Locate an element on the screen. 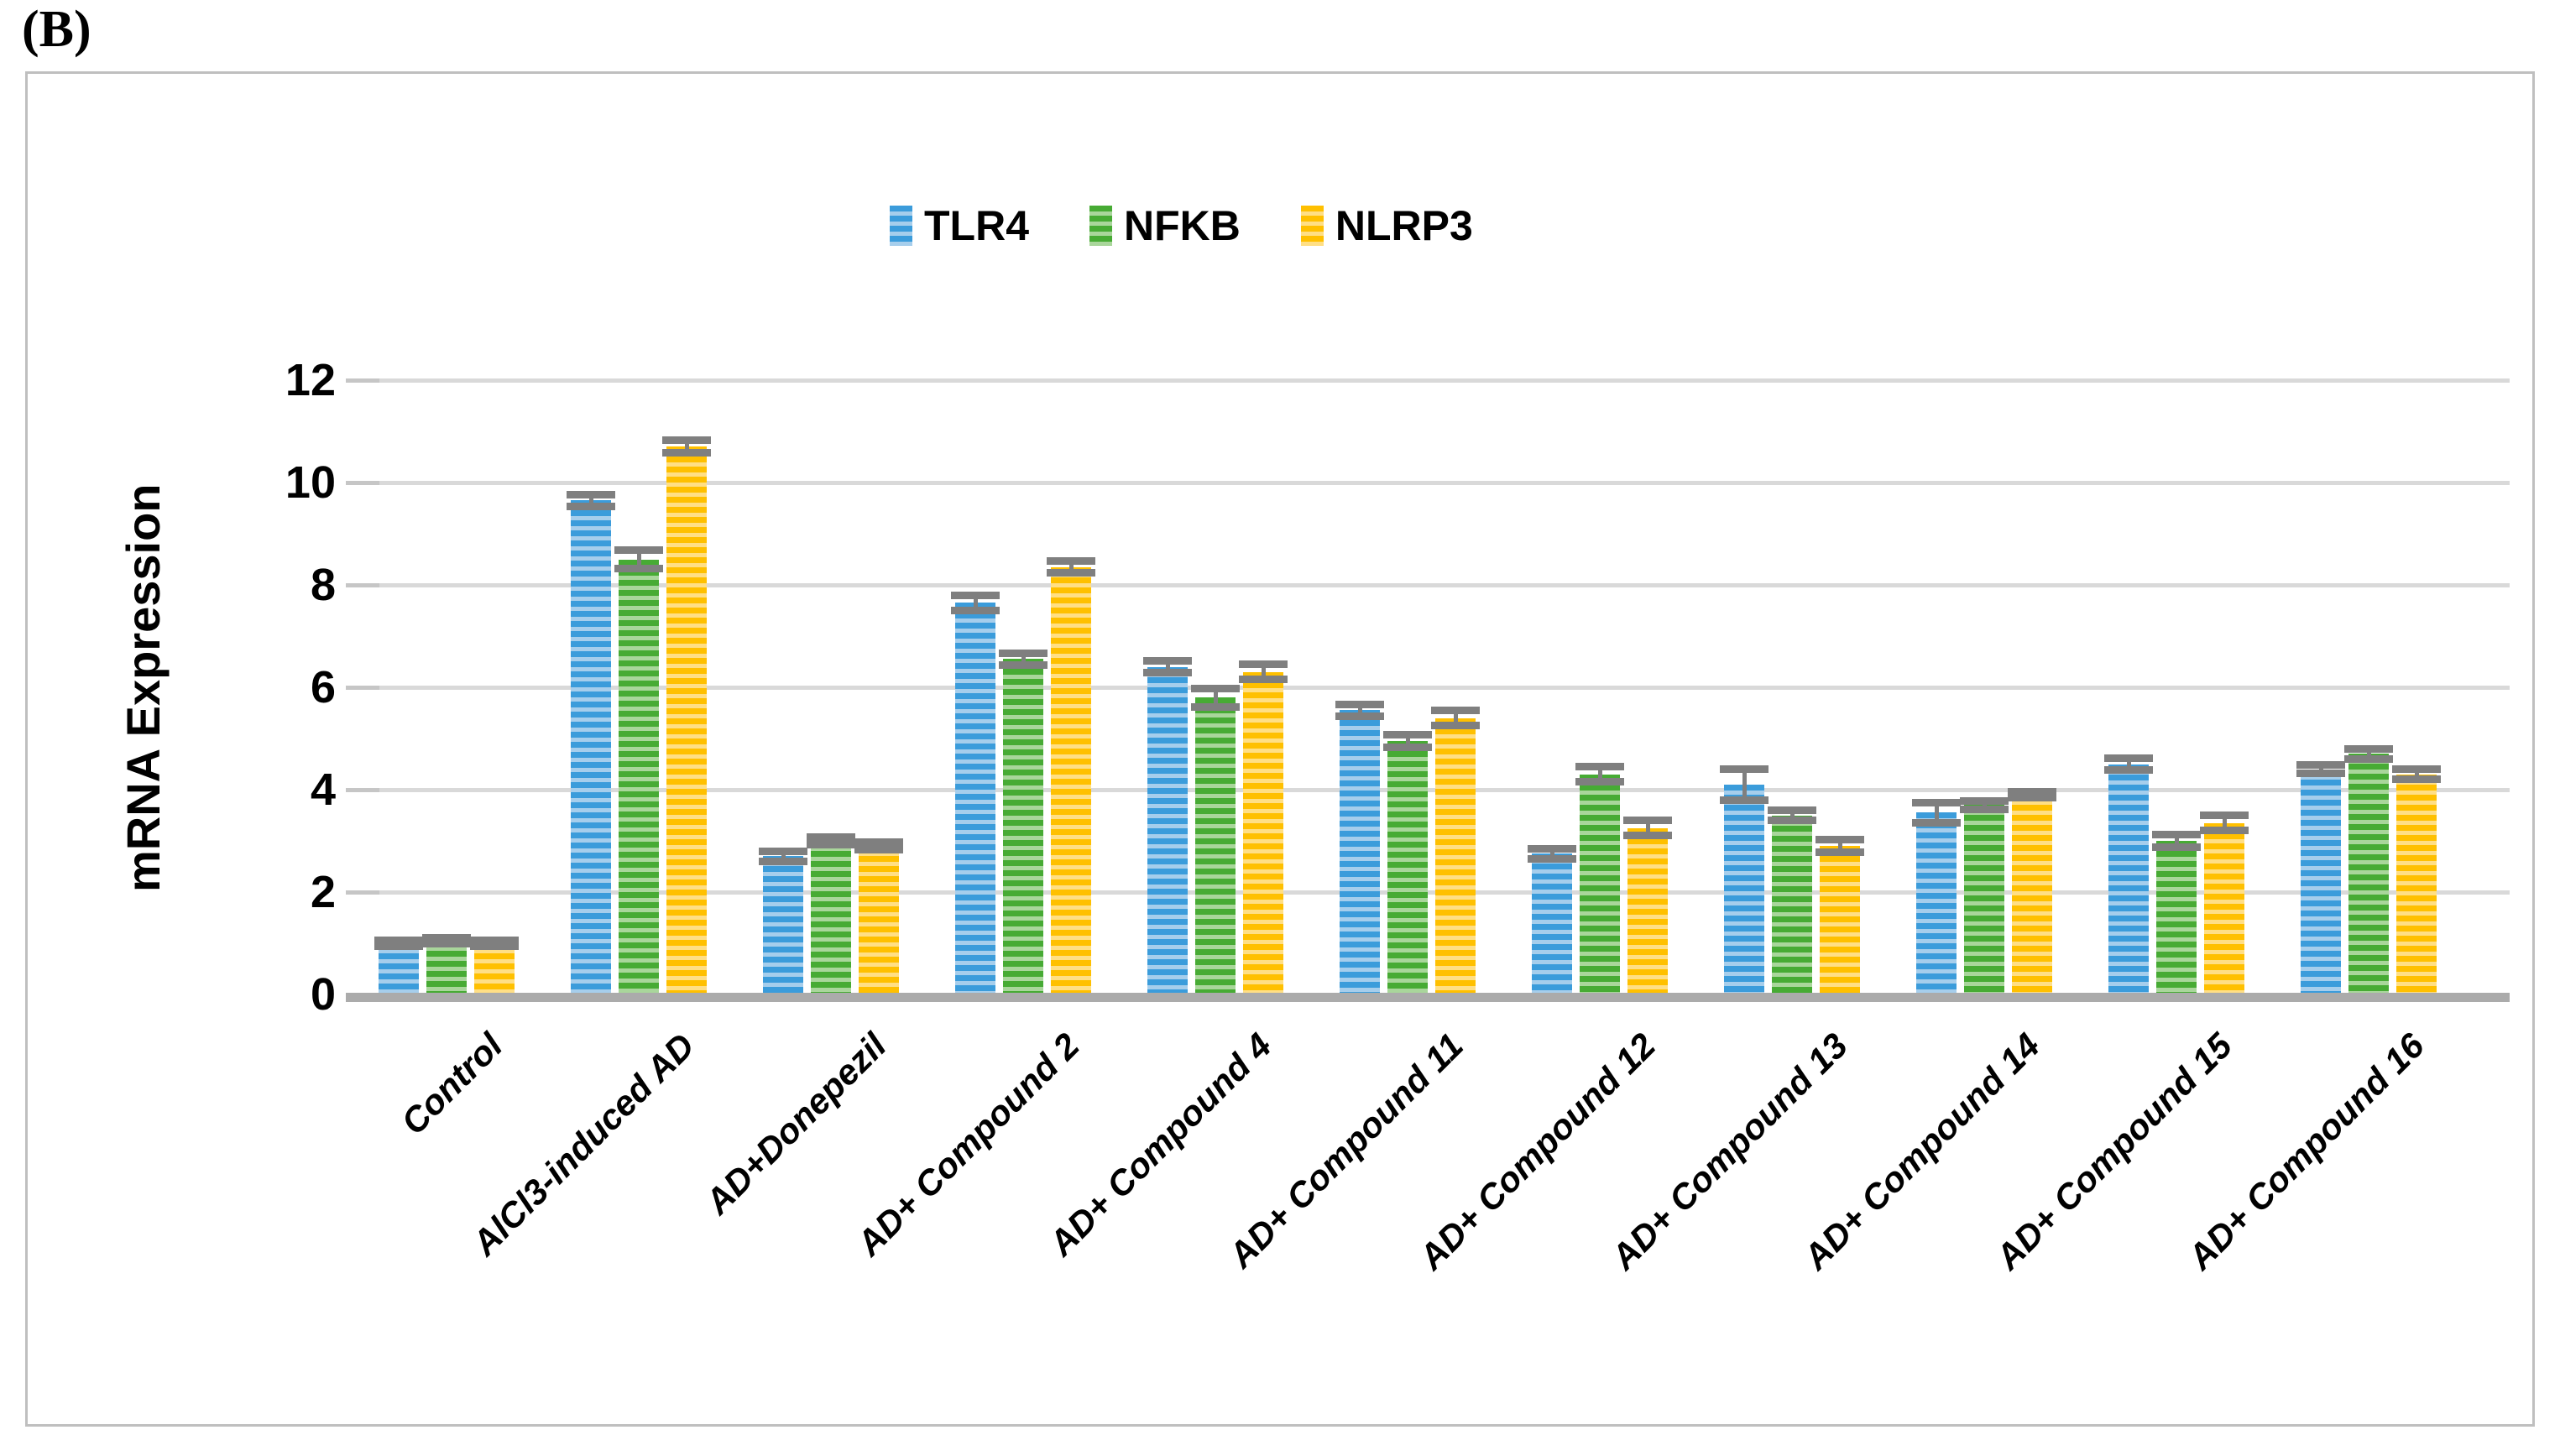 This screenshot has height=1456, width=2560. legend-item-tlr4: TLR4 is located at coordinates (959, 225).